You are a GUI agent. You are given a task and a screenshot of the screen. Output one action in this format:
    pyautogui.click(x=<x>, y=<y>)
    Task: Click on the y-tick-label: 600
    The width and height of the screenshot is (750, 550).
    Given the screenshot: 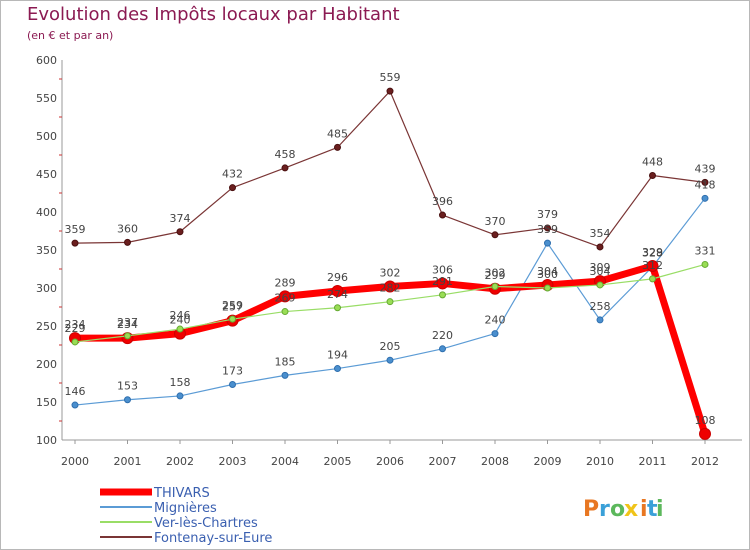 What is the action you would take?
    pyautogui.click(x=46, y=60)
    